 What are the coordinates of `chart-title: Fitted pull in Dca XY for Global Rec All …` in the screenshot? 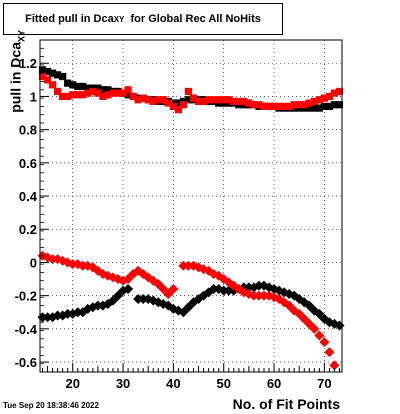 It's located at (143, 19).